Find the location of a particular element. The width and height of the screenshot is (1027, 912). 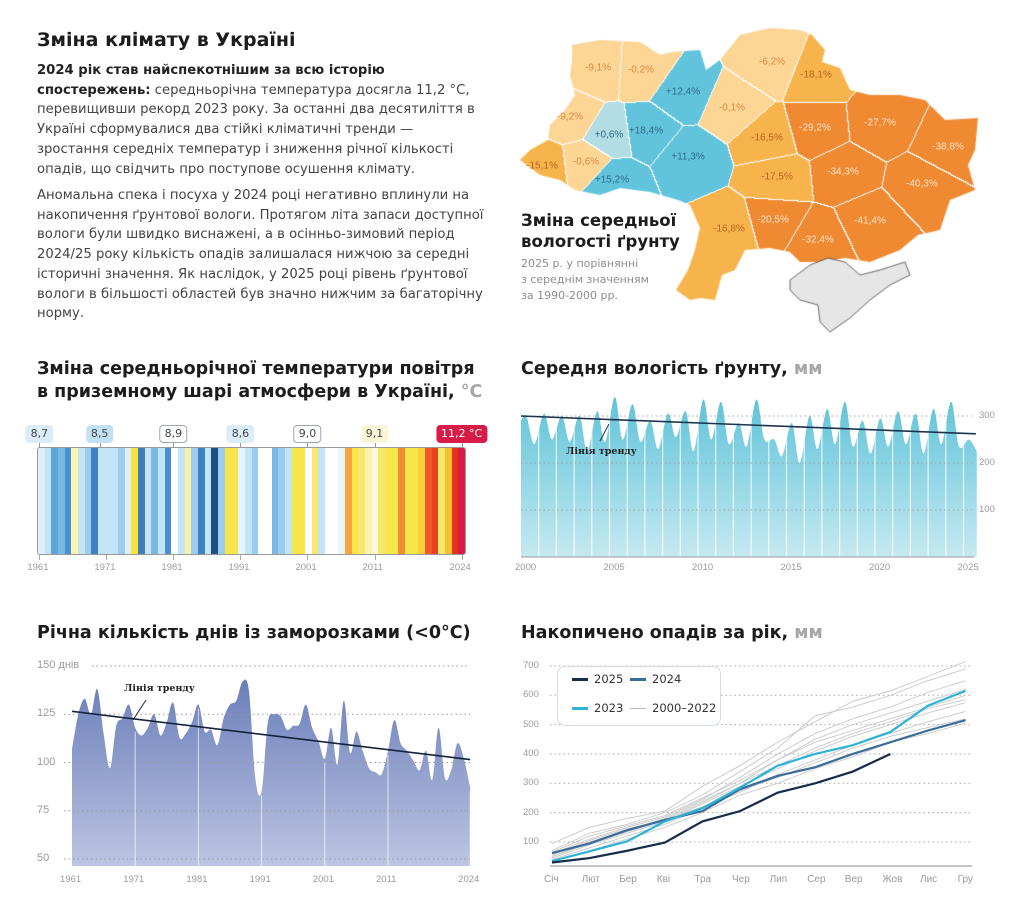

legend-label: 2025 is located at coordinates (609, 679).